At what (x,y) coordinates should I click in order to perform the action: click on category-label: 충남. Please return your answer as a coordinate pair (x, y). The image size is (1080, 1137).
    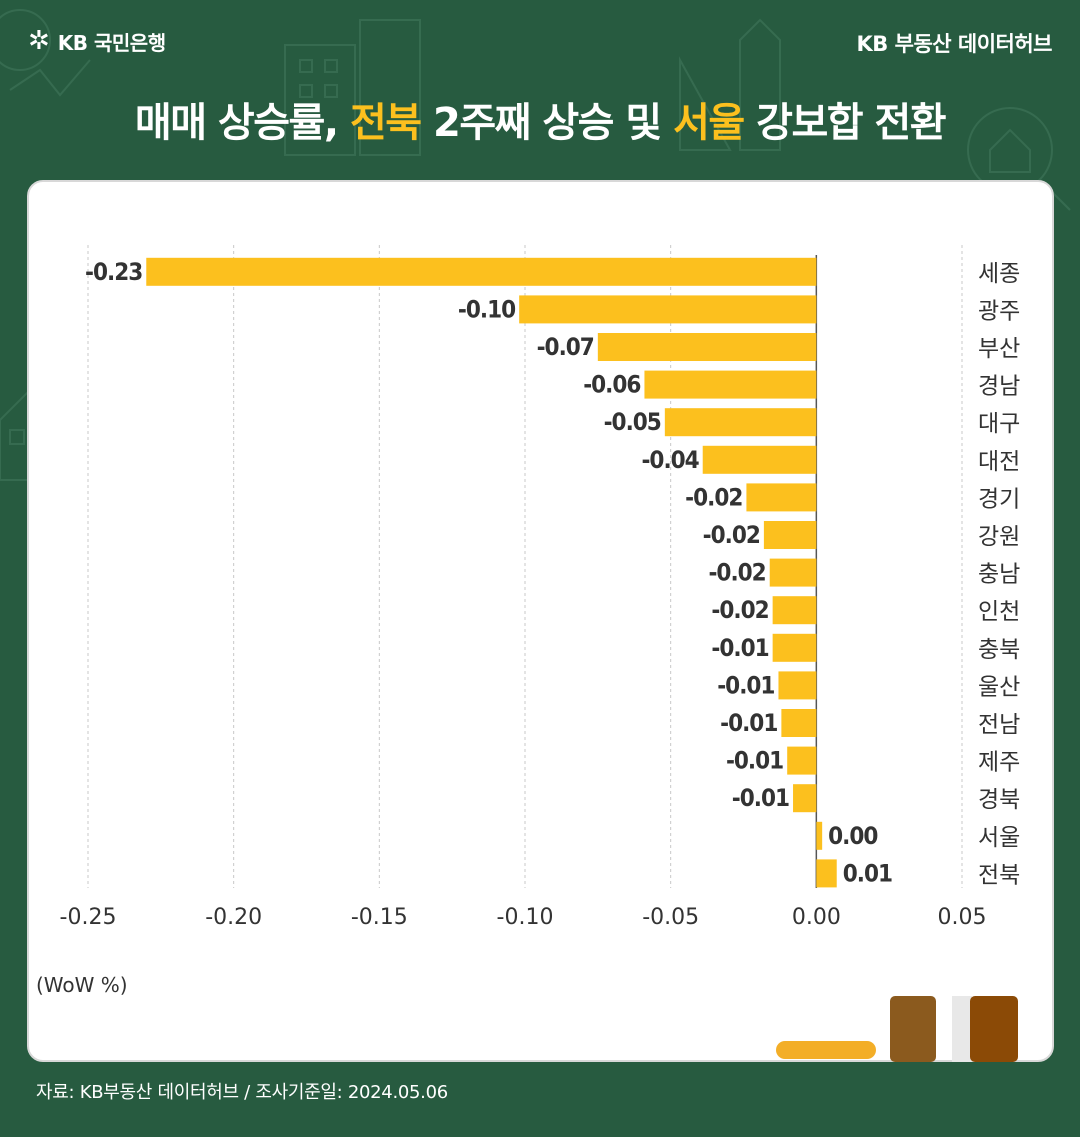
    Looking at the image, I should click on (999, 575).